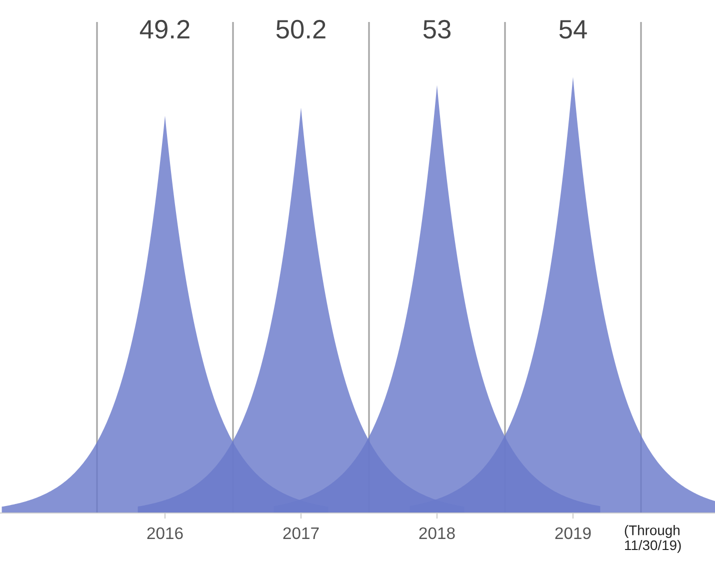 Image resolution: width=715 pixels, height=575 pixels. I want to click on data-label: 54, so click(573, 29).